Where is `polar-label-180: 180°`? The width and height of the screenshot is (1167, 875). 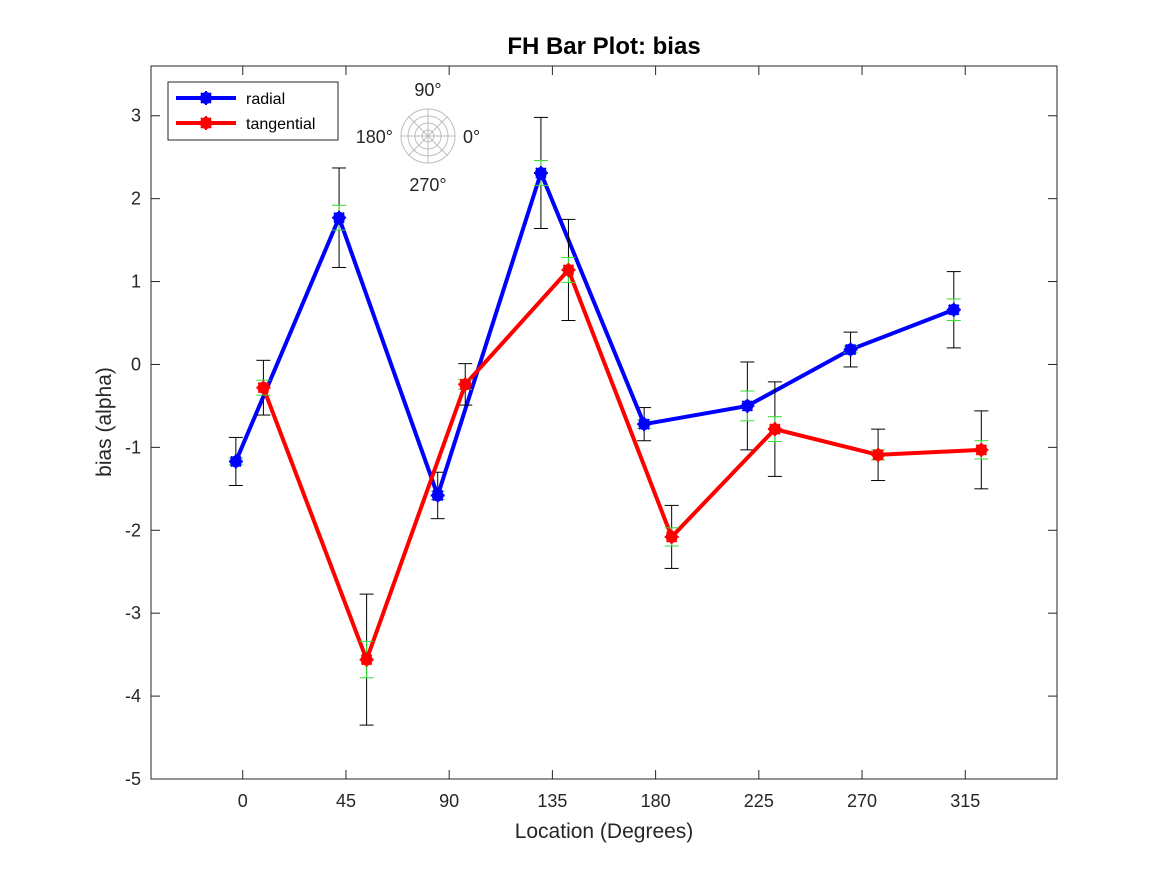 polar-label-180: 180° is located at coordinates (374, 137).